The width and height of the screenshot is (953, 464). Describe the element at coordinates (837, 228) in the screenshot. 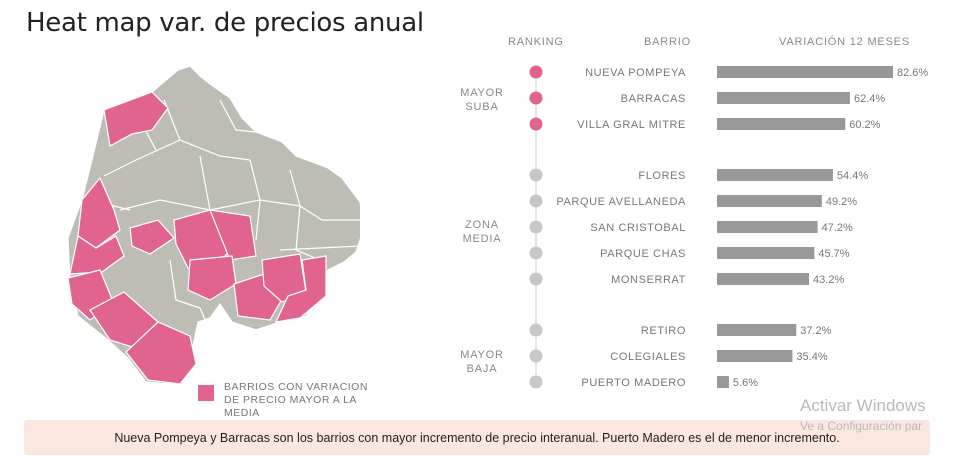

I see `variation-value-label: 47.2%` at that location.